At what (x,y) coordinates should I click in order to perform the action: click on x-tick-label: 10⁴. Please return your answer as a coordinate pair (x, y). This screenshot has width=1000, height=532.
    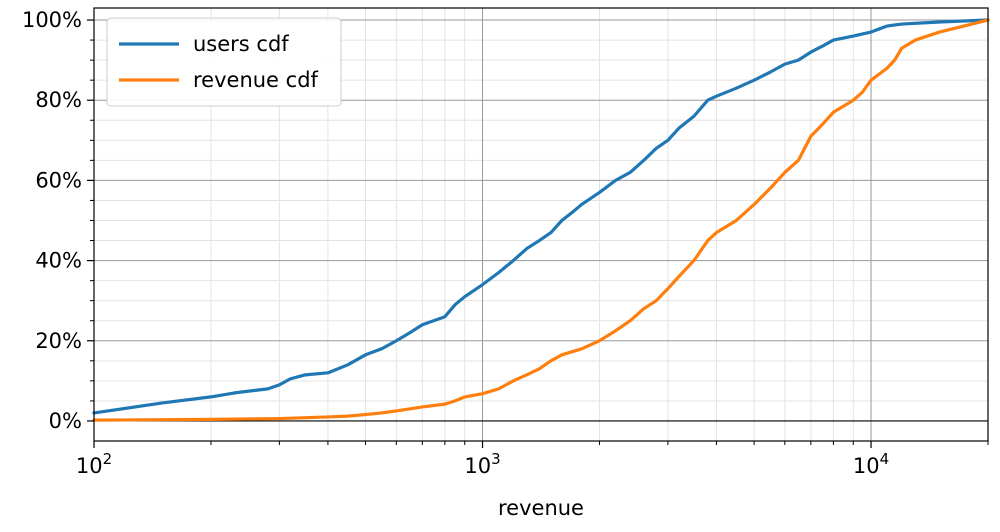
    Looking at the image, I should click on (871, 464).